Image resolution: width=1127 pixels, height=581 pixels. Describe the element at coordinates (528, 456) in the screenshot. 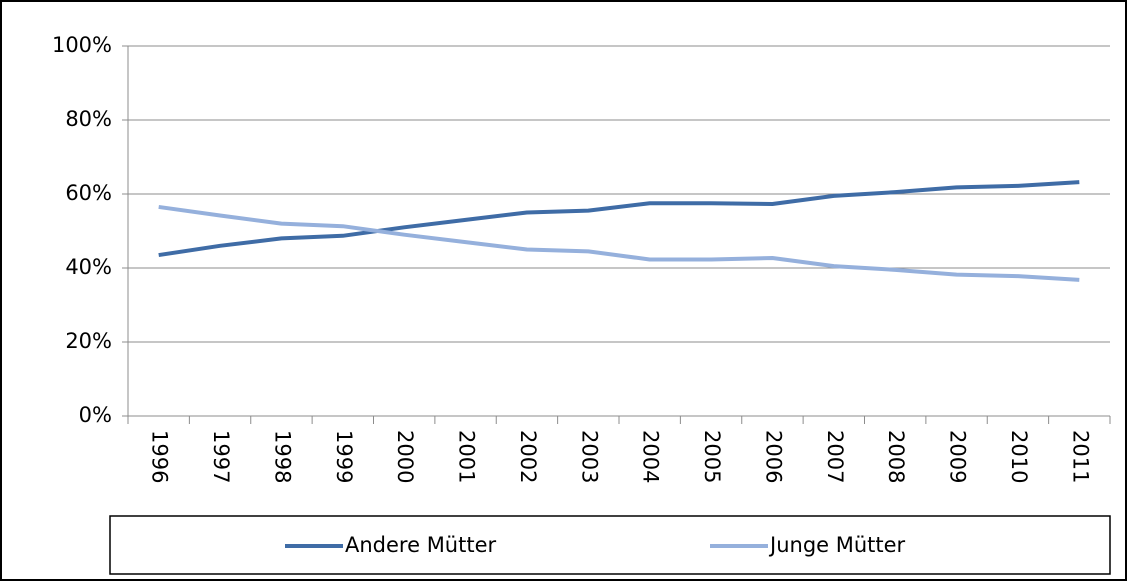

I see `x-tick-label: 2002` at that location.